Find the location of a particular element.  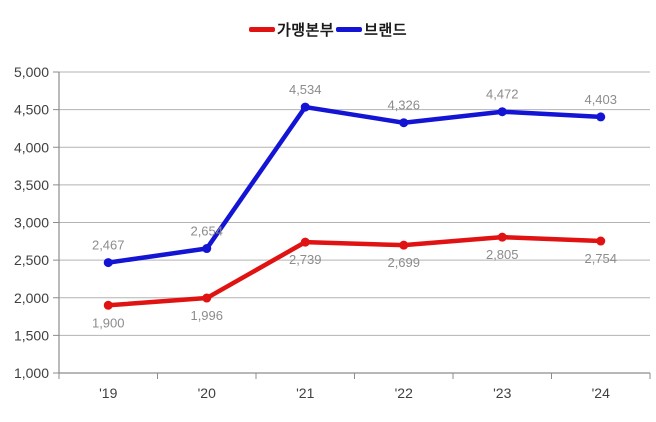

data-label: 2,467 is located at coordinates (108, 245).